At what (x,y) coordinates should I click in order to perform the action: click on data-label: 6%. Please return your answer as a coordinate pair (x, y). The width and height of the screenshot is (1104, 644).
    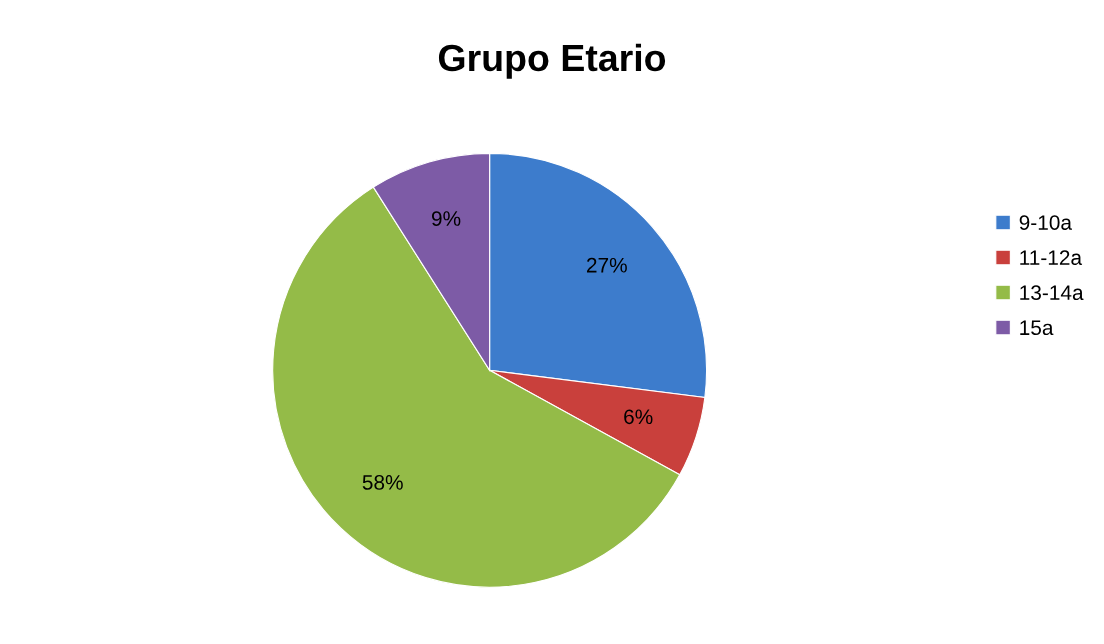
    Looking at the image, I should click on (638, 417).